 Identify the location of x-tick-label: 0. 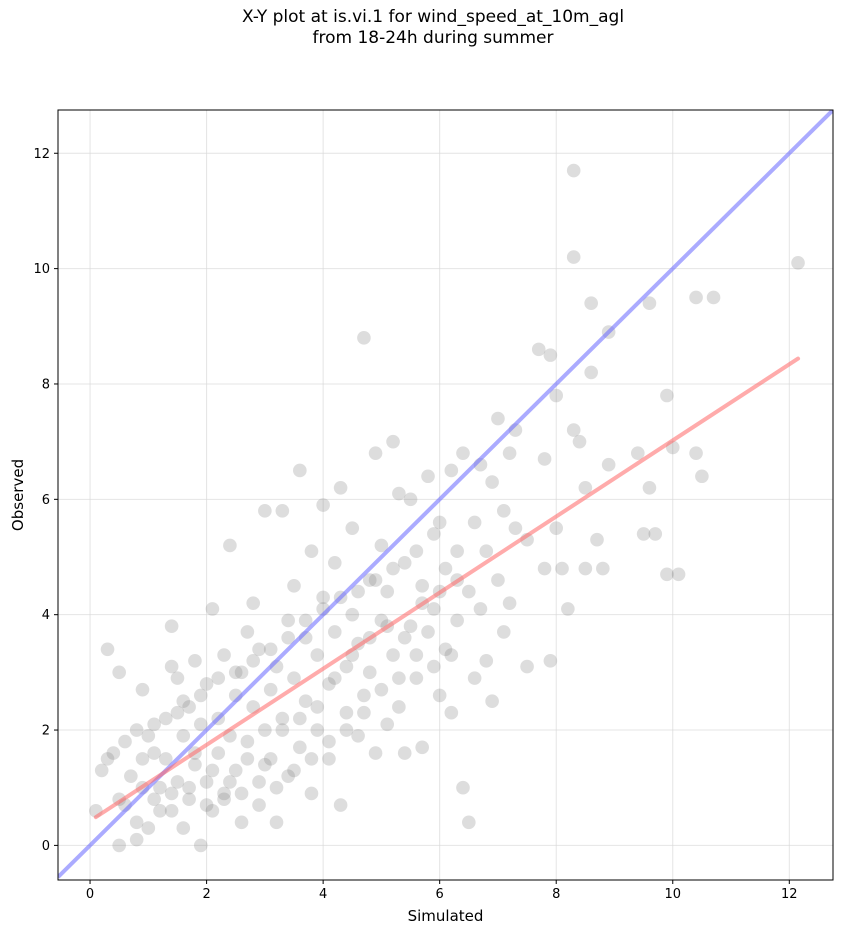
(90, 894).